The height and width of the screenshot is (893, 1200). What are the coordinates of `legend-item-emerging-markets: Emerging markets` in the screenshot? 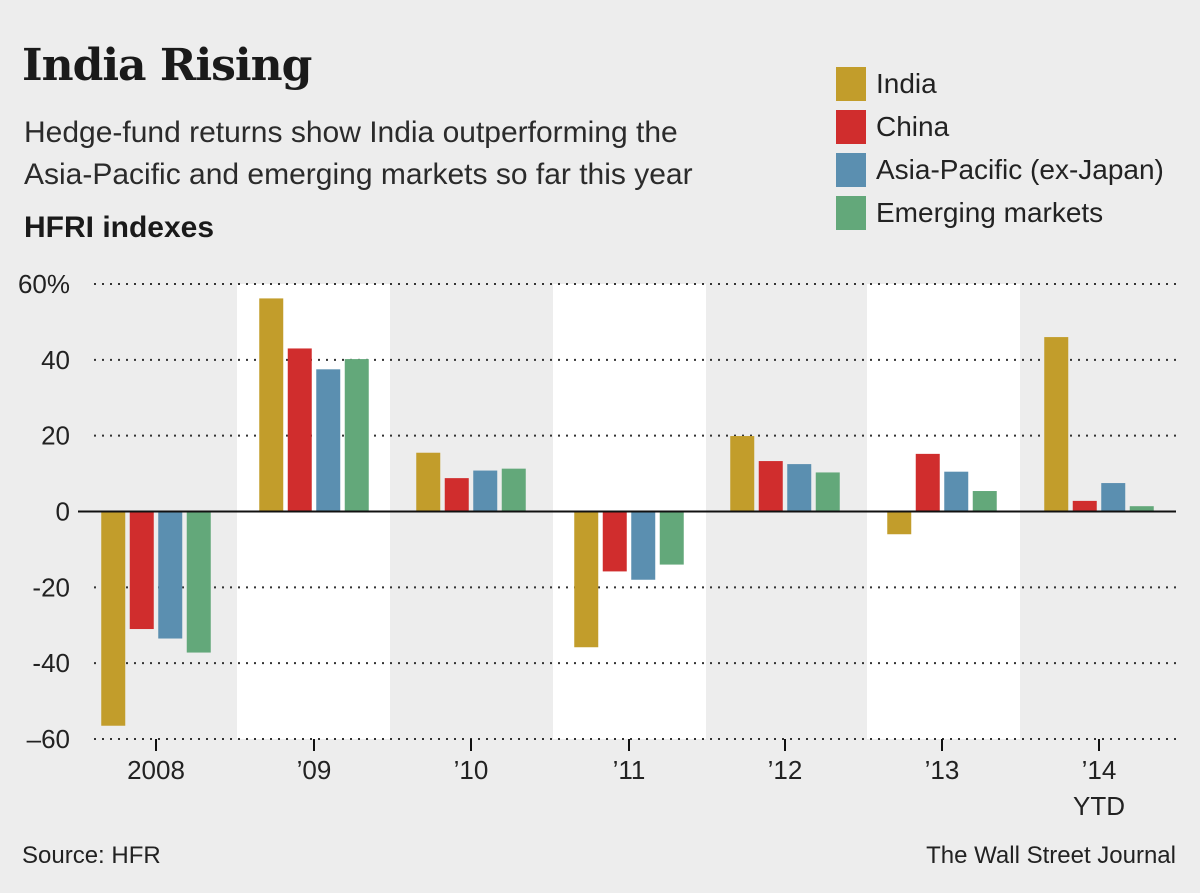 It's located at (1000, 212).